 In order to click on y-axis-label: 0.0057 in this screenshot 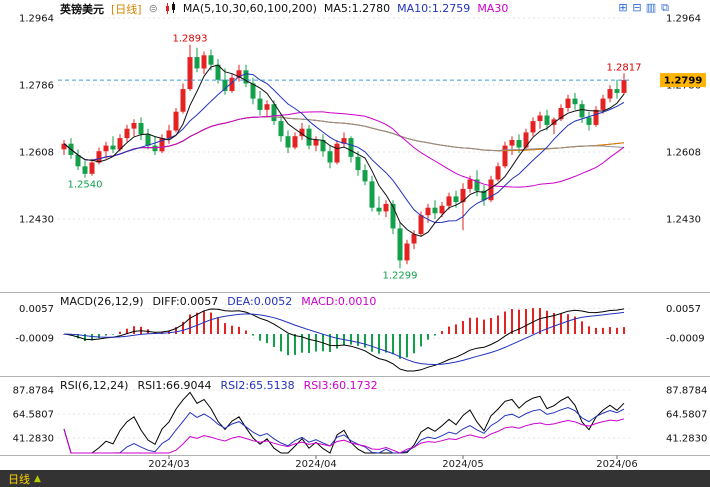, I will do `click(683, 309)`.